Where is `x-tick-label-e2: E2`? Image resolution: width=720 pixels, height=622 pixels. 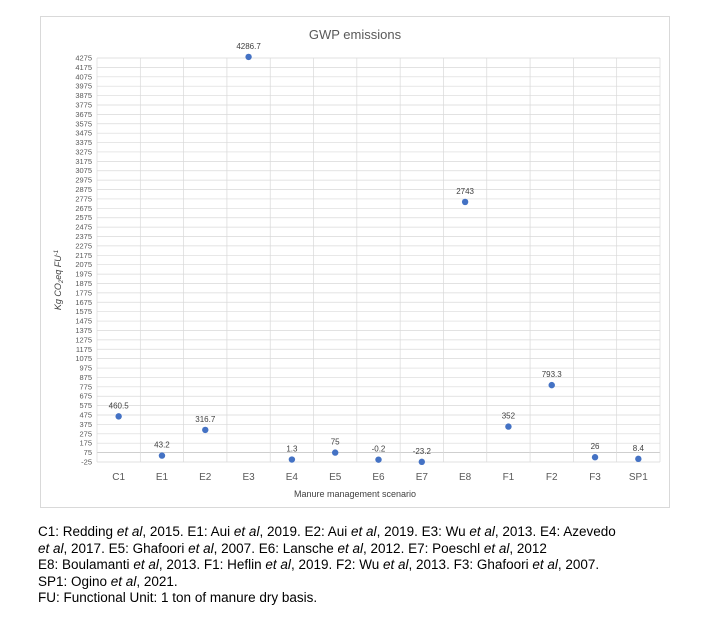 x-tick-label-e2: E2 is located at coordinates (205, 477).